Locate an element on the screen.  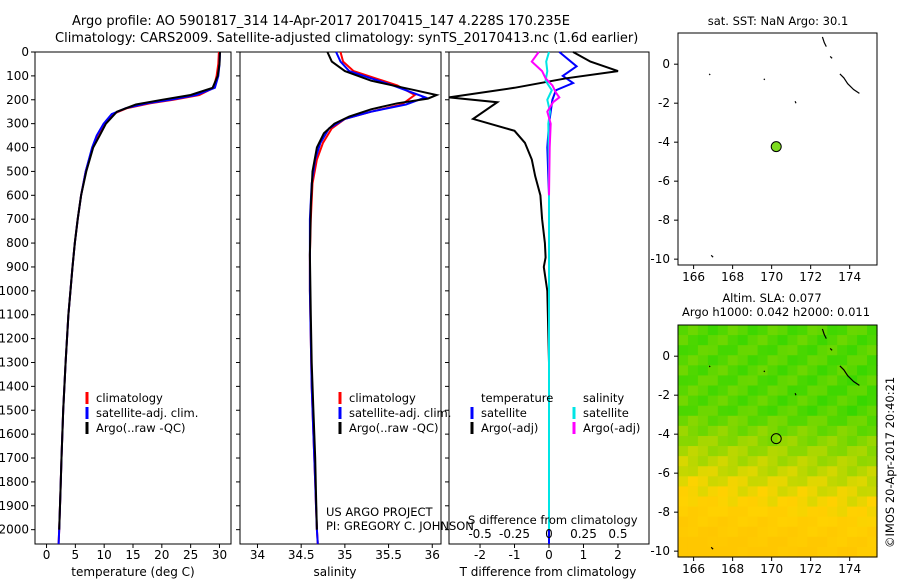
sla-map-axes is located at coordinates (777, 441).